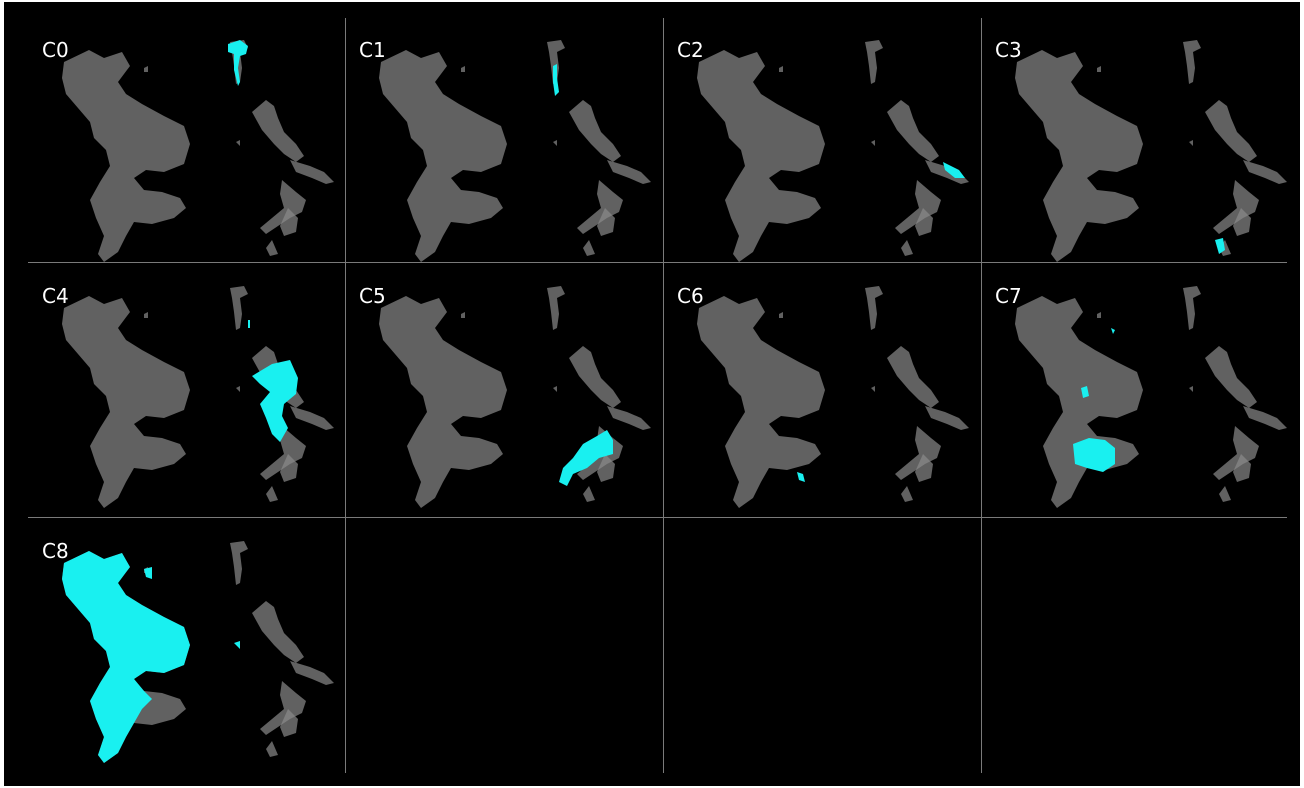  Describe the element at coordinates (55, 551) in the screenshot. I see `panel-label: C8` at that location.